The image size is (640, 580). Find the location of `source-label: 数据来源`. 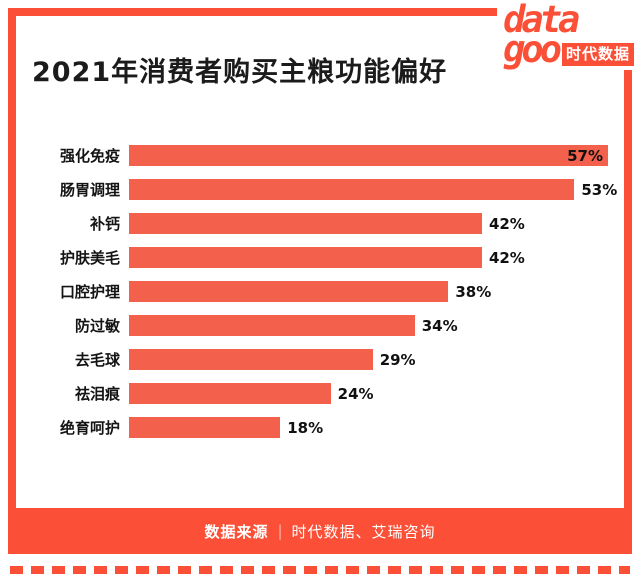

source-label: 数据来源 is located at coordinates (236, 531).